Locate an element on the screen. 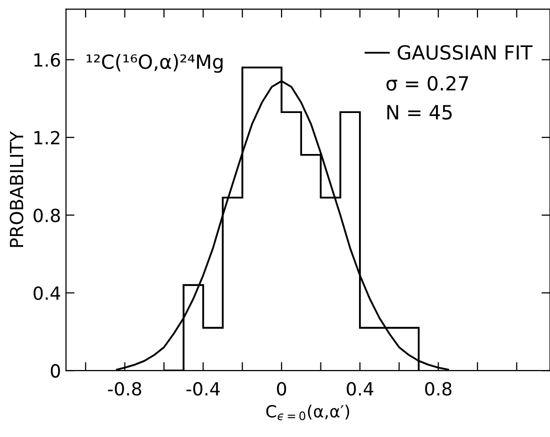 The image size is (550, 437). y-tick-label: 0.4 is located at coordinates (47, 293).